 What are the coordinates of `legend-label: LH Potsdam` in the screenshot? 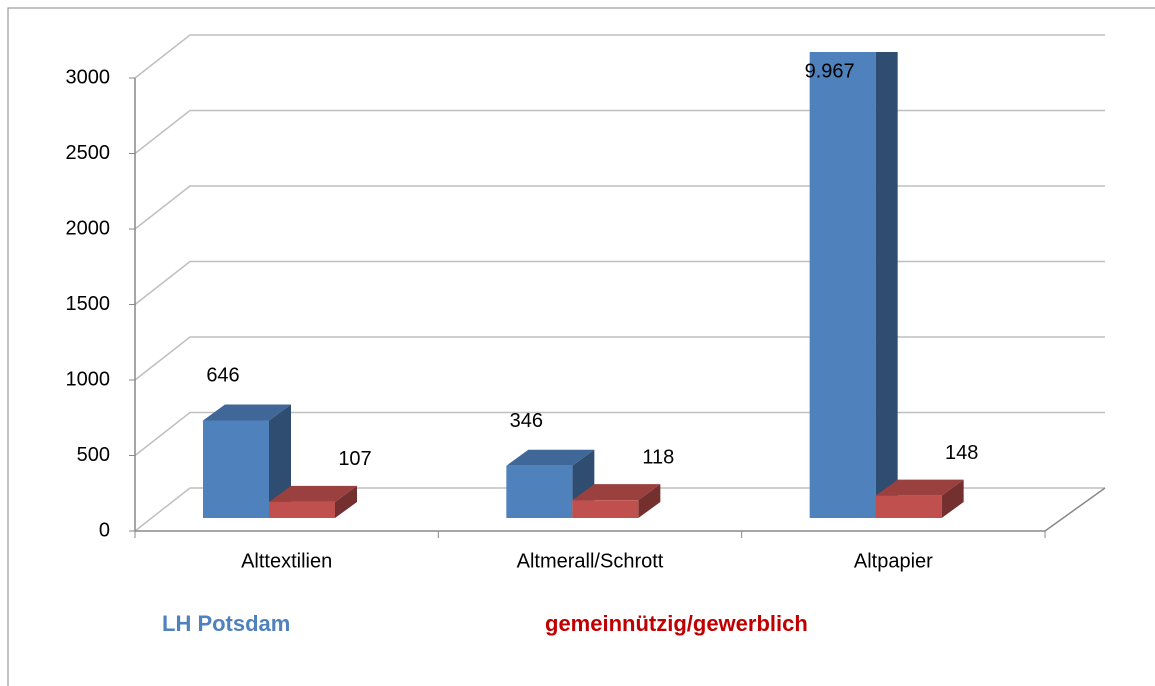 It's located at (226, 623).